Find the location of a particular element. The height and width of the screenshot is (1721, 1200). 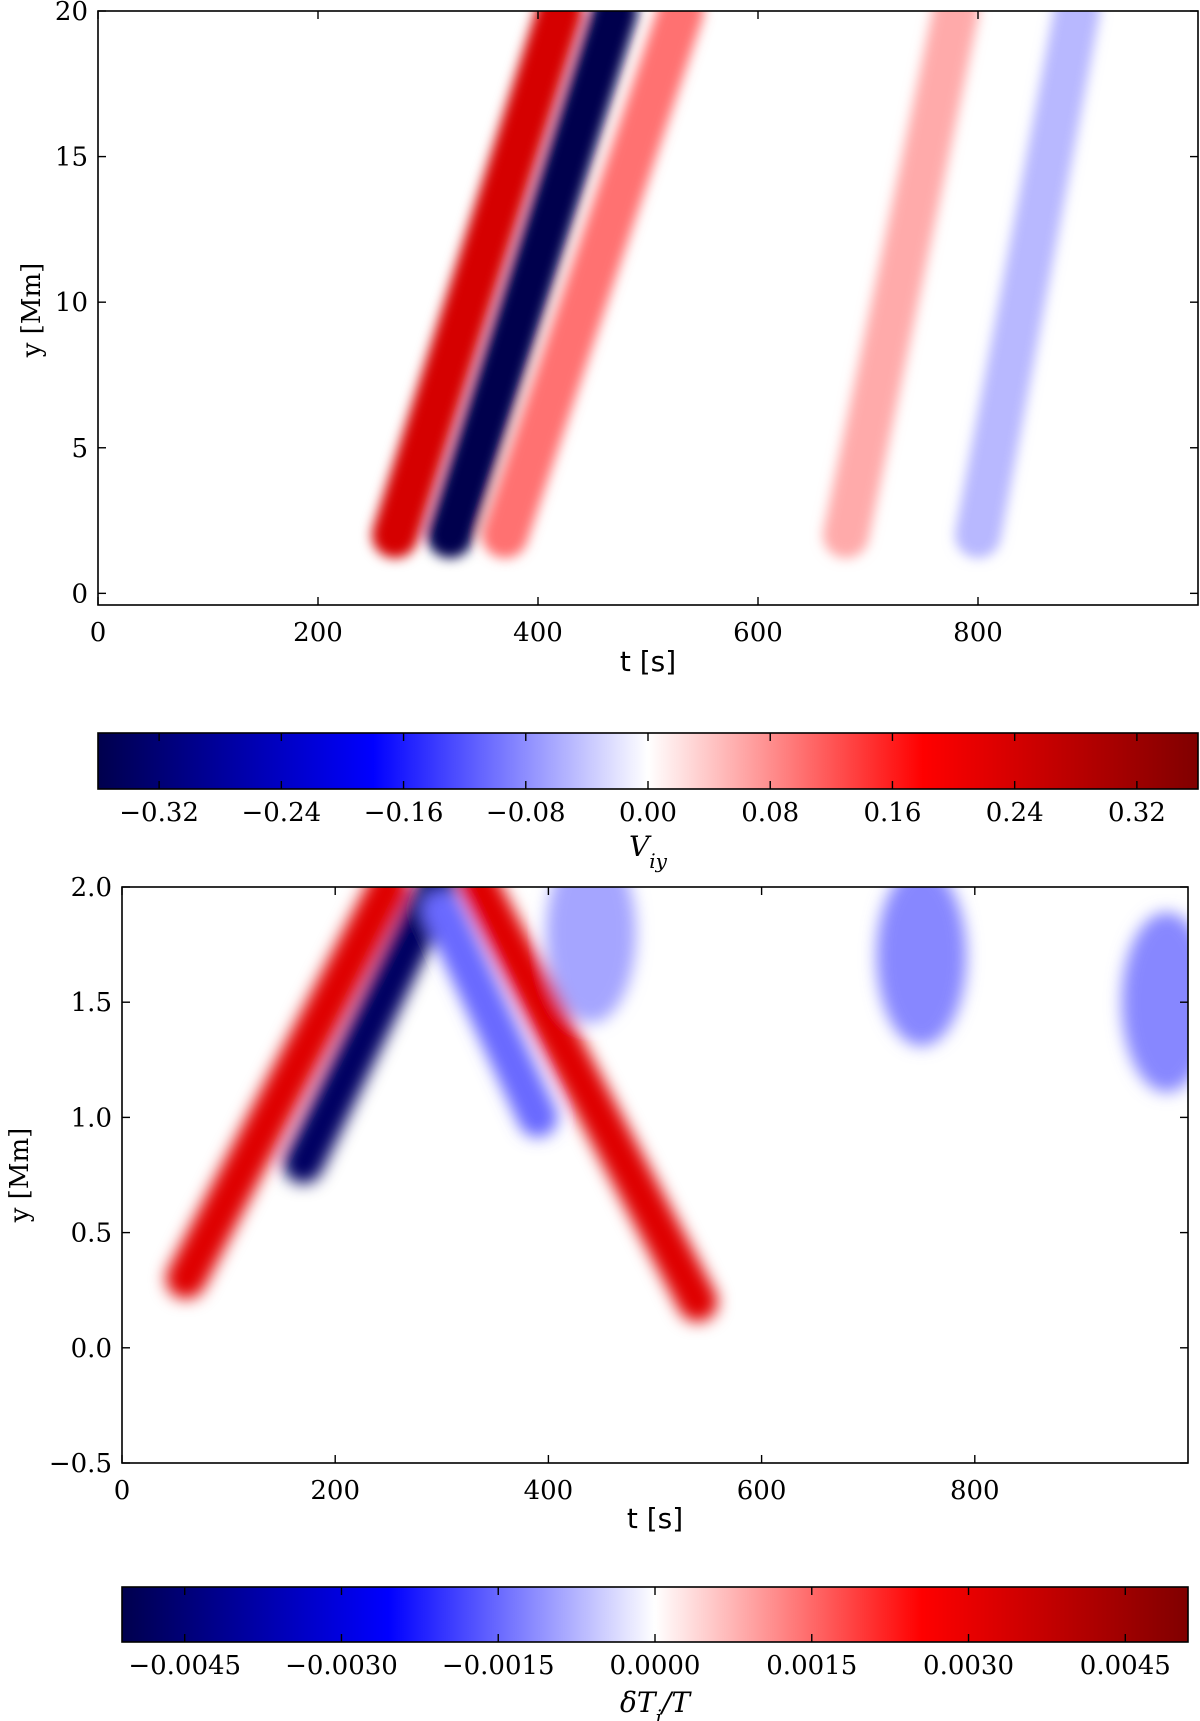

colorbar-tick-label: −0.08 is located at coordinates (526, 813).